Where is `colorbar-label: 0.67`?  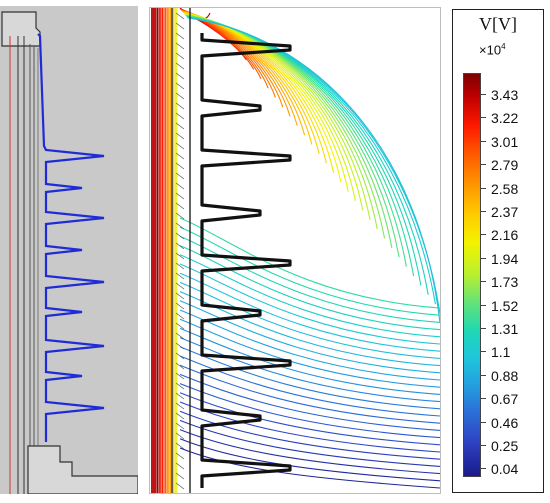
colorbar-label: 0.67 is located at coordinates (505, 399).